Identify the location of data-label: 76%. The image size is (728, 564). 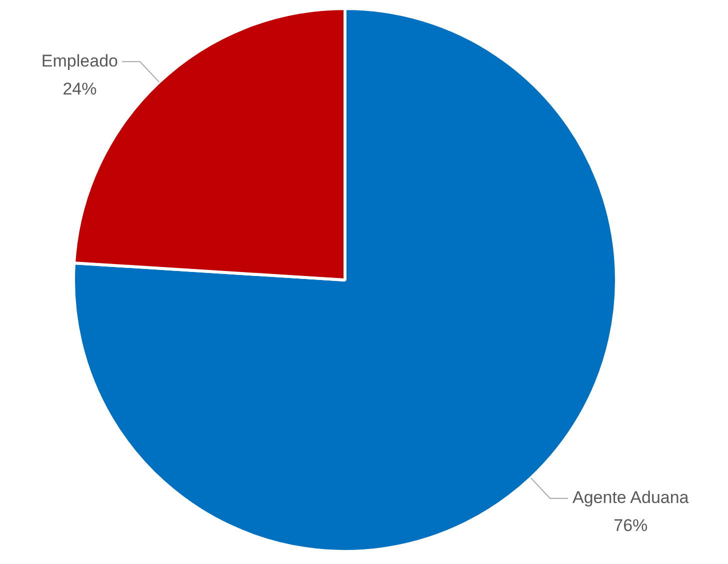
(631, 526).